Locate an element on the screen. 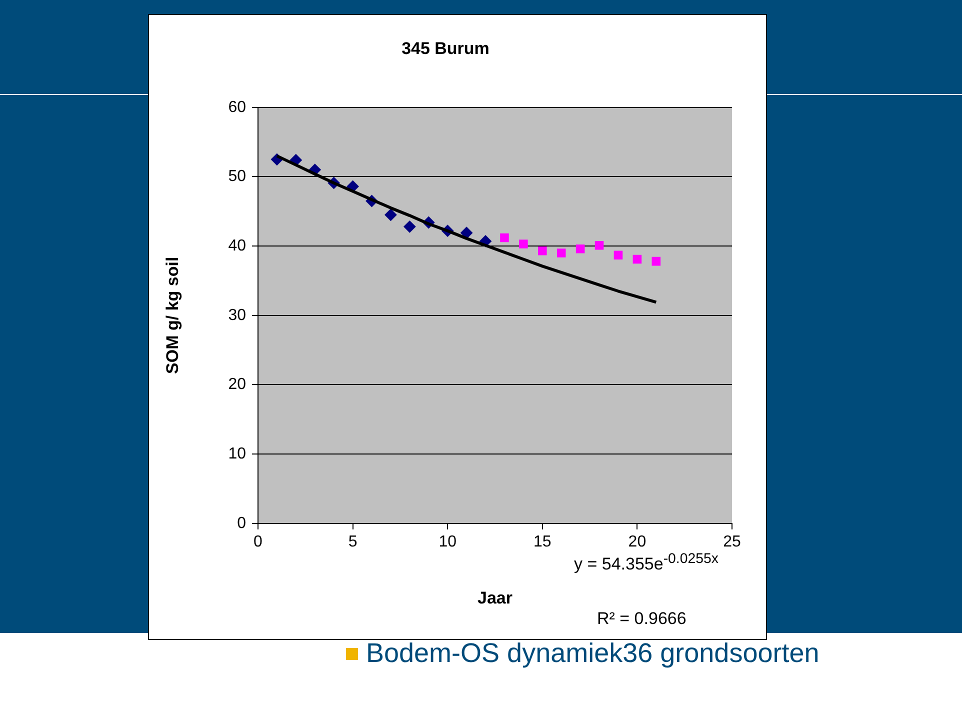 Image resolution: width=962 pixels, height=720 pixels. x-tick-label: 25 is located at coordinates (732, 541).